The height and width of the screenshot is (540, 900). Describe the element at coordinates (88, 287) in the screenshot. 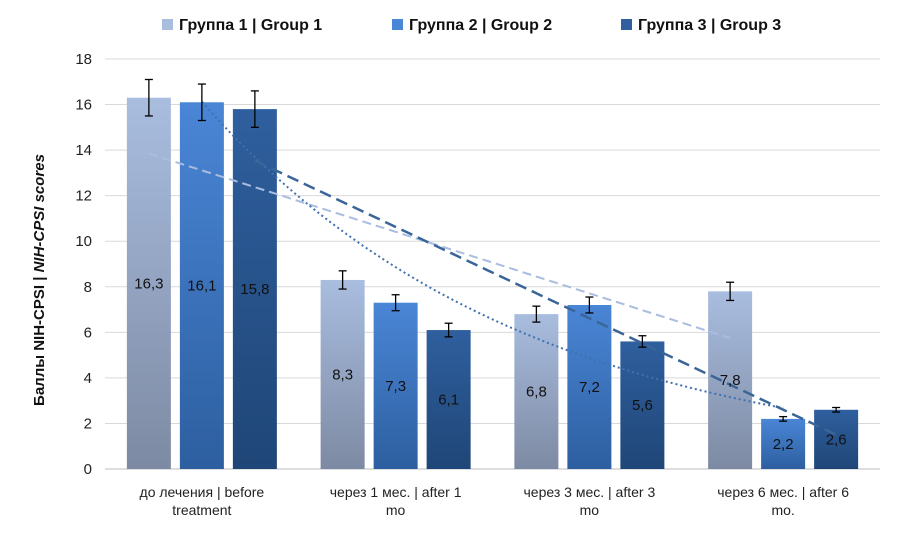

I see `y-tick-label: 8` at that location.